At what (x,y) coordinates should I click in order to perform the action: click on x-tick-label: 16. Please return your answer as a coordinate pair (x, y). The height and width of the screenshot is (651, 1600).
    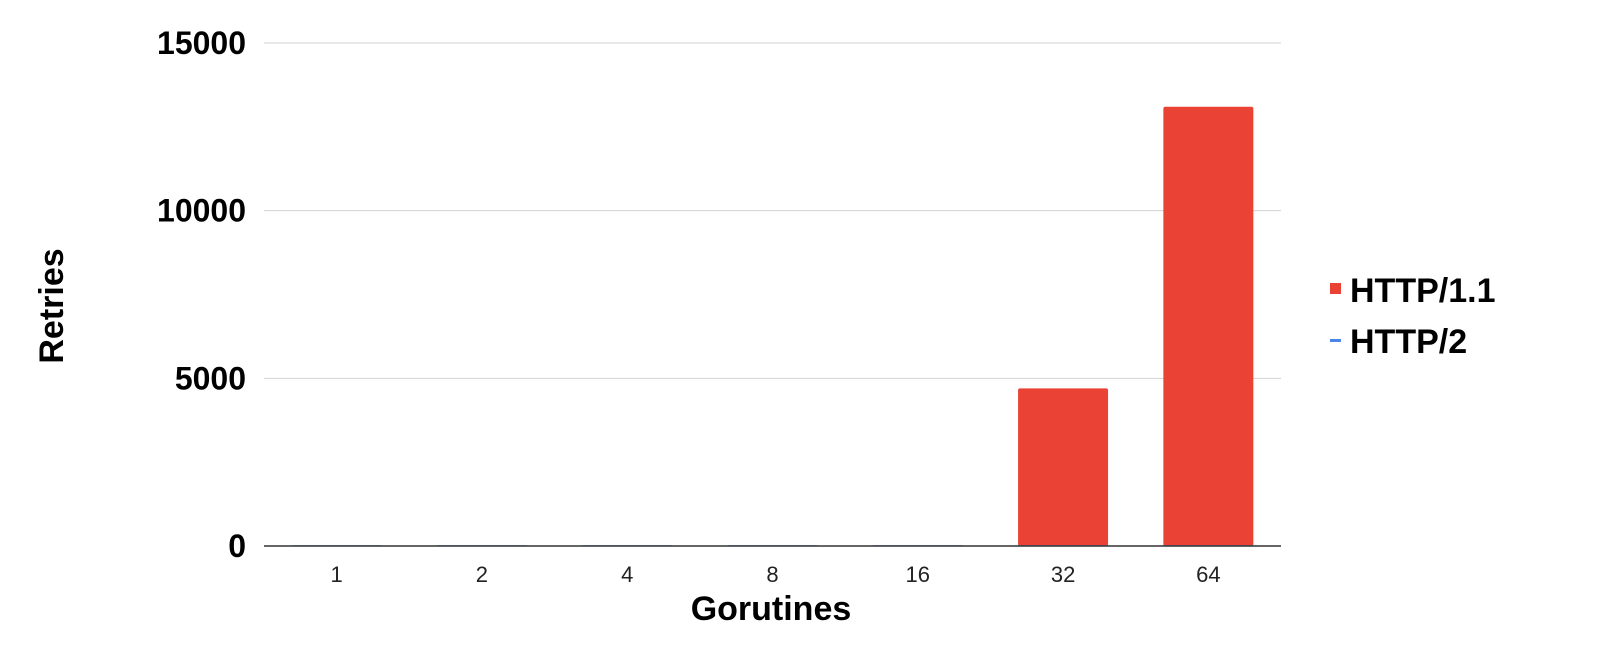
    Looking at the image, I should click on (918, 574).